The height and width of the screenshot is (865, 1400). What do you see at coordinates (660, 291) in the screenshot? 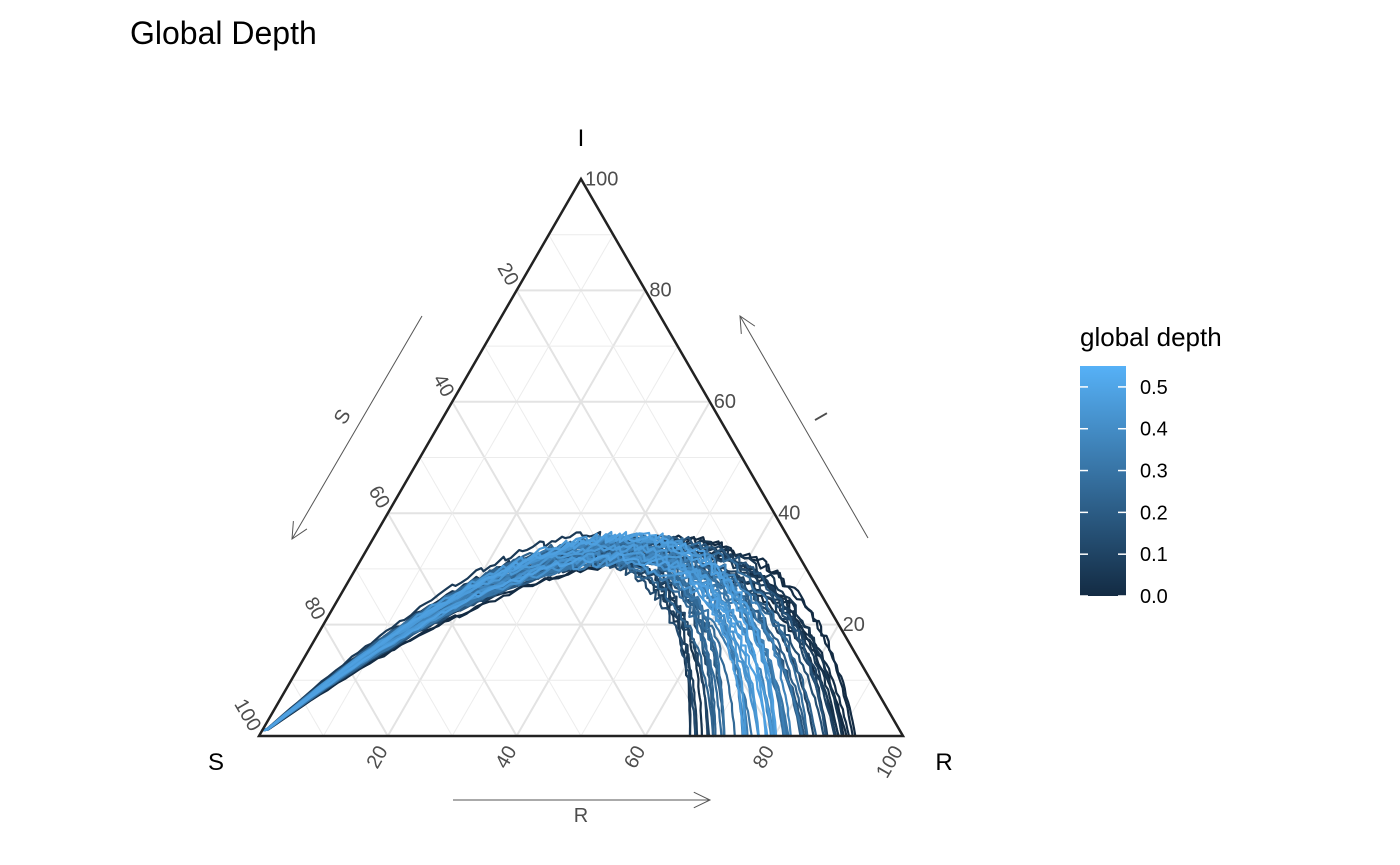
I see `tick-label-i: 80` at bounding box center [660, 291].